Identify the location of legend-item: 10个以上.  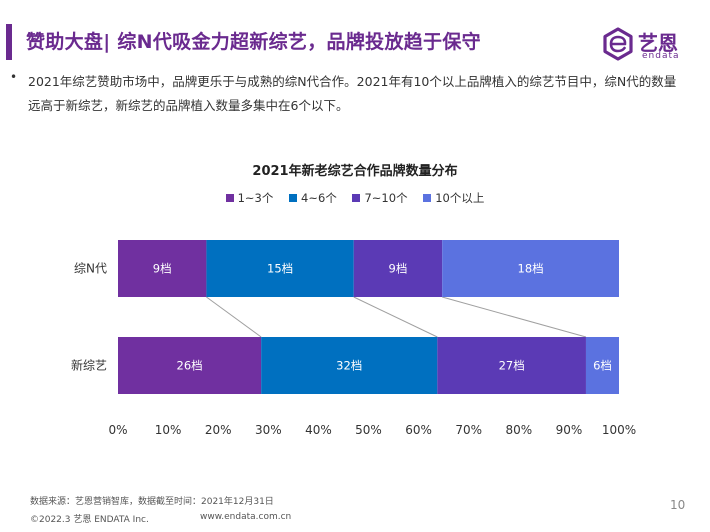
(453, 198).